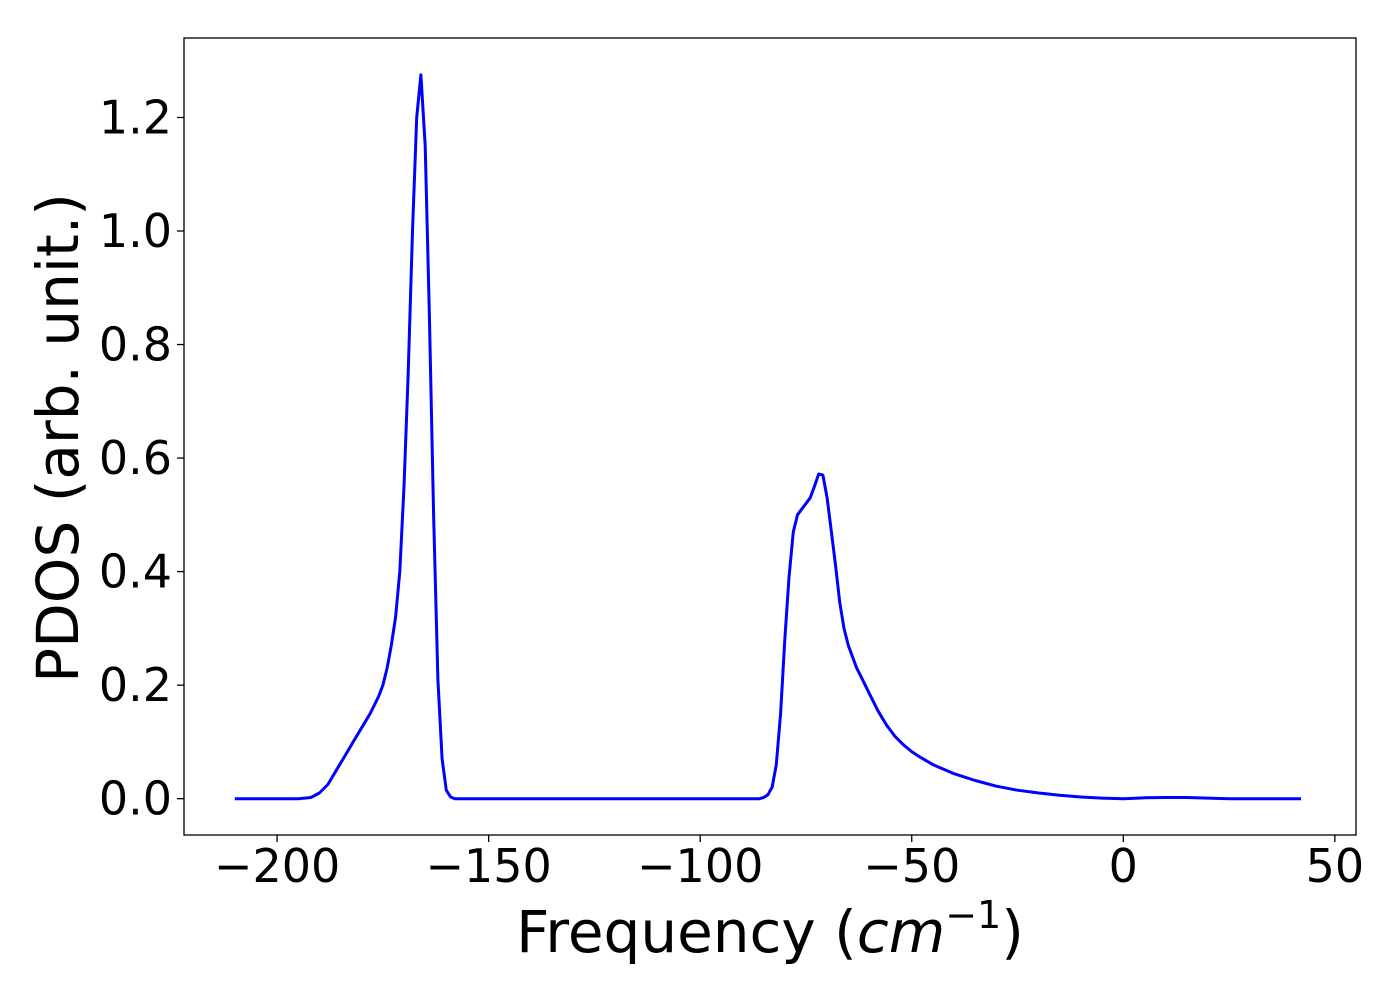 This screenshot has width=1400, height=1000. I want to click on x-axis-ticks: −200 −150 −100 −50 0 50, so click(789, 864).